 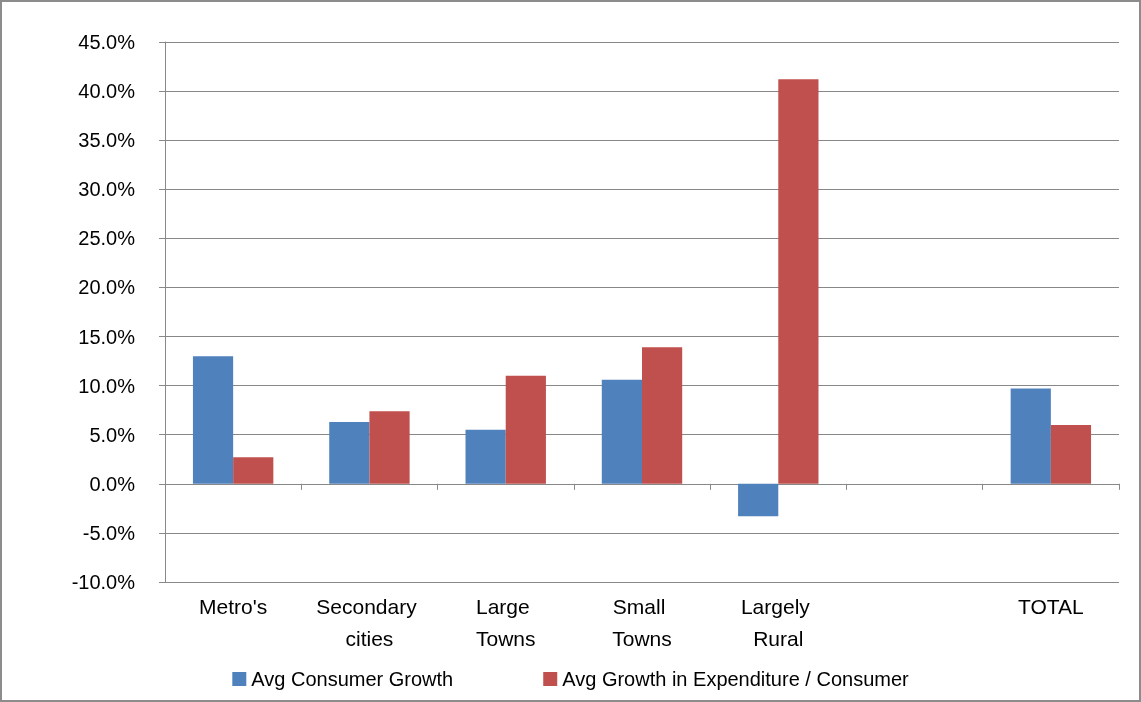 I want to click on y-tick-label: -10.0%, so click(x=103, y=582).